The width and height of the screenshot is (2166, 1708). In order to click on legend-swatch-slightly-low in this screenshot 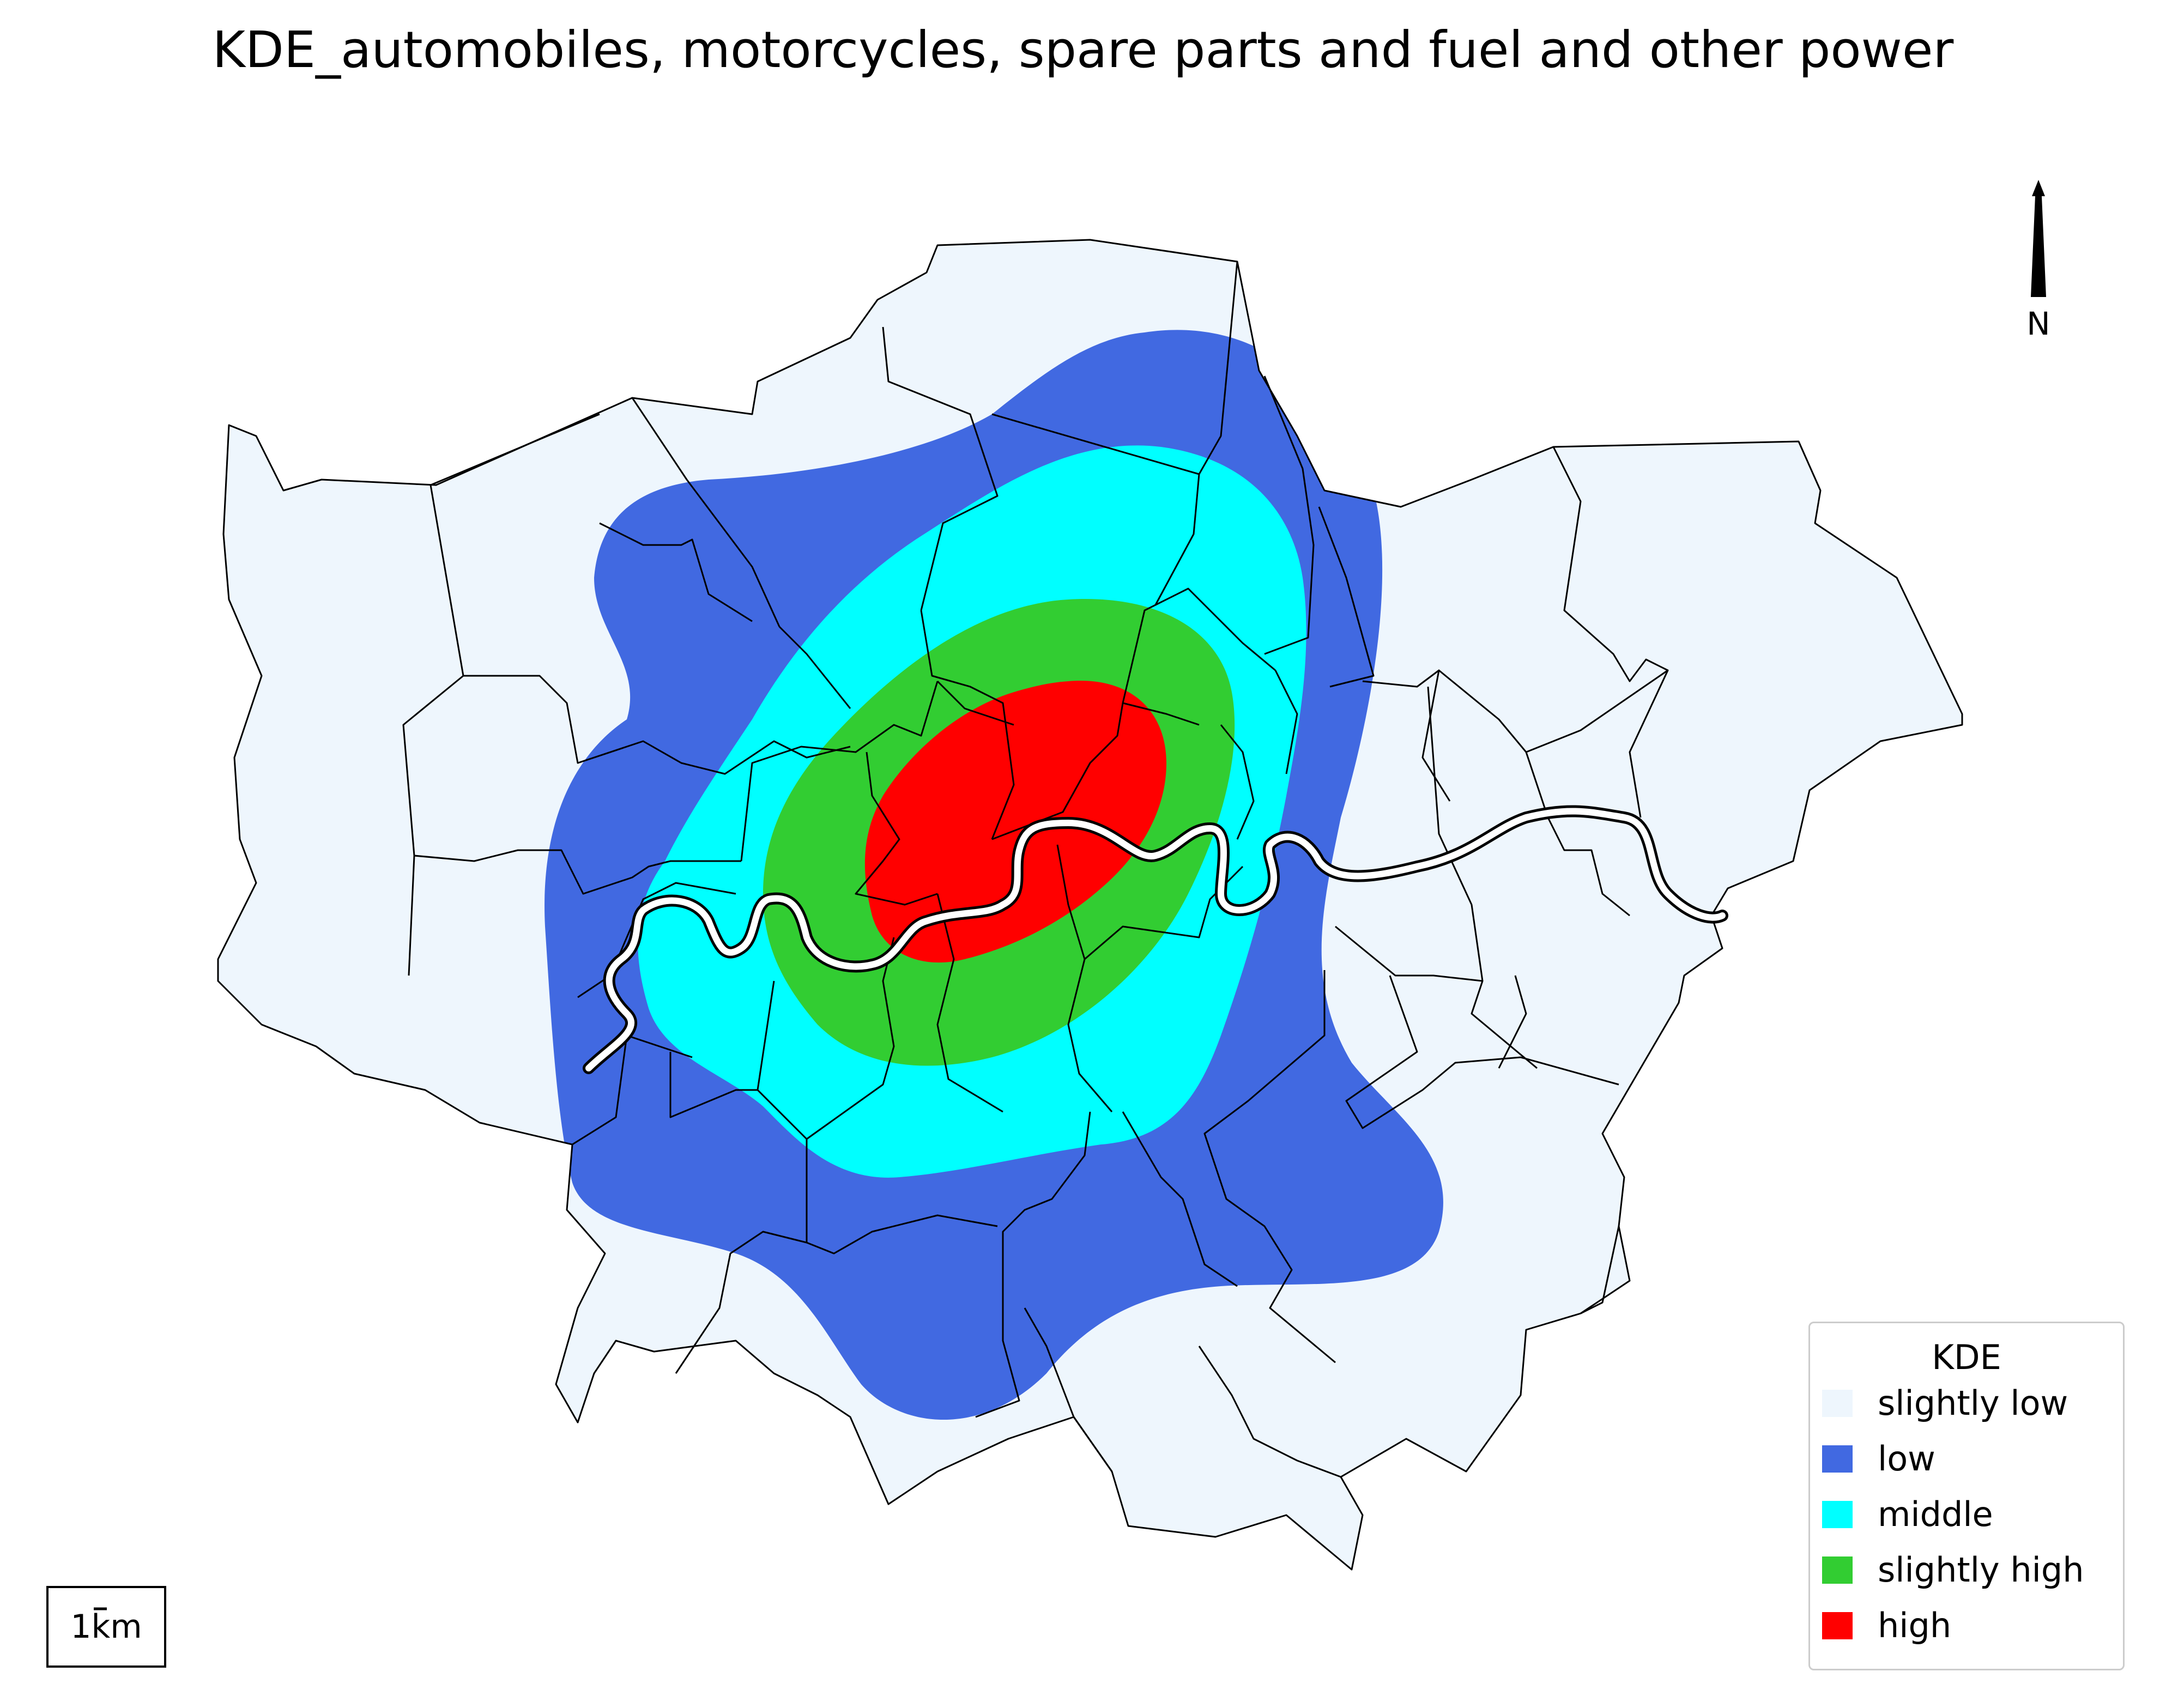, I will do `click(1837, 1403)`.